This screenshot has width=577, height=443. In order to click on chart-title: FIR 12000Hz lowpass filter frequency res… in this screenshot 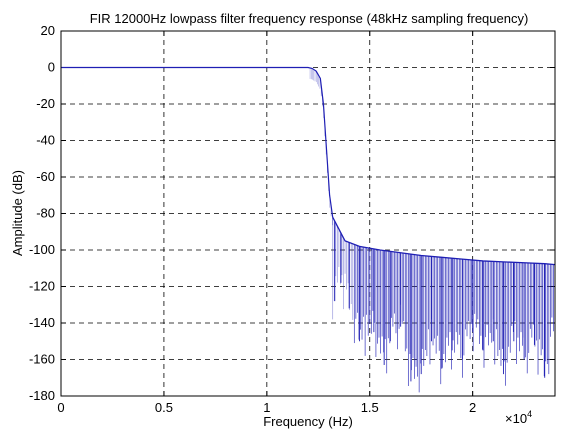, I will do `click(309, 18)`.